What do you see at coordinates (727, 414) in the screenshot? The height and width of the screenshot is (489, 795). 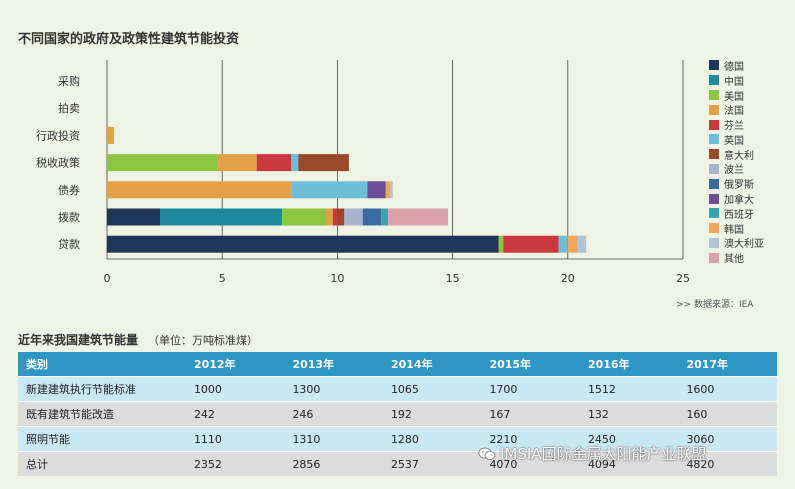 I see `table-cell: 160` at bounding box center [727, 414].